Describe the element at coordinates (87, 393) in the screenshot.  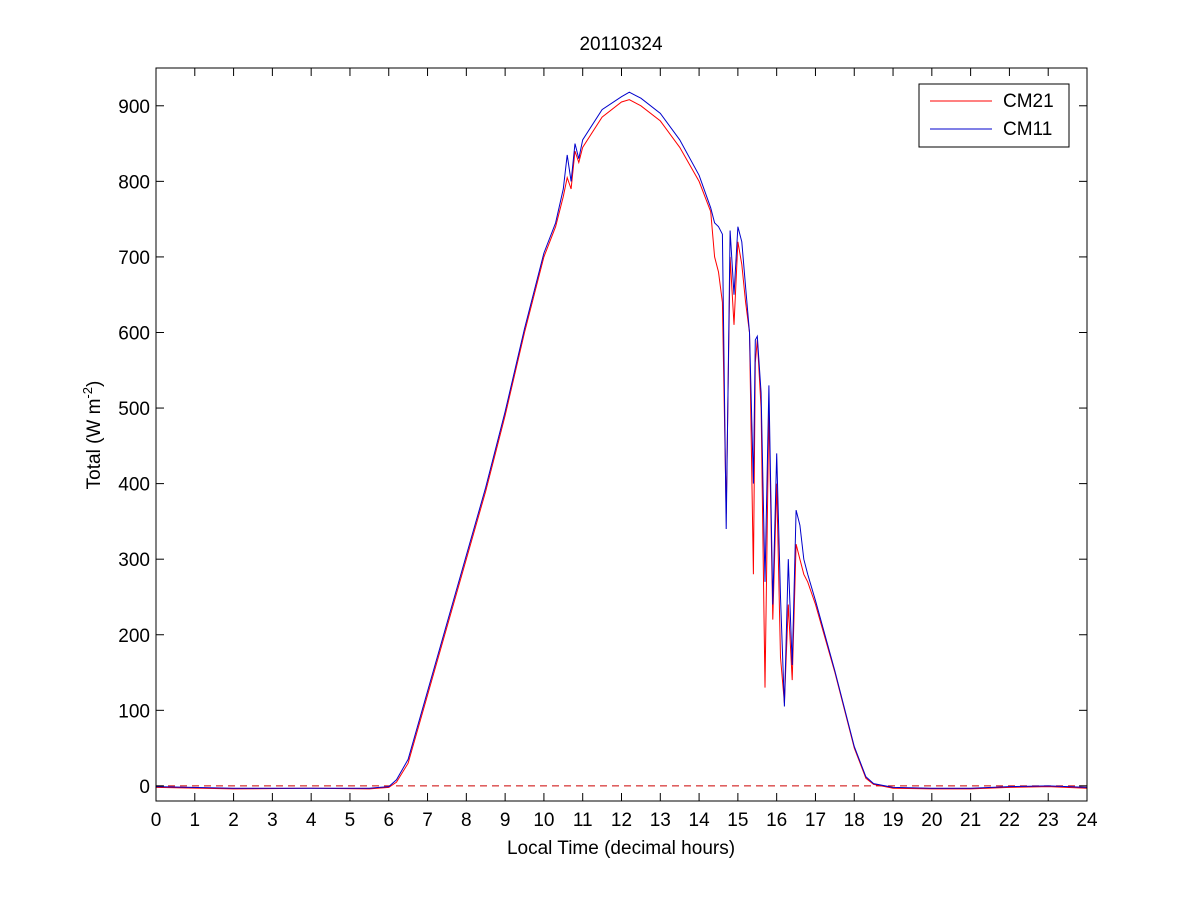
I see `y-axis-label-exponent: -2` at that location.